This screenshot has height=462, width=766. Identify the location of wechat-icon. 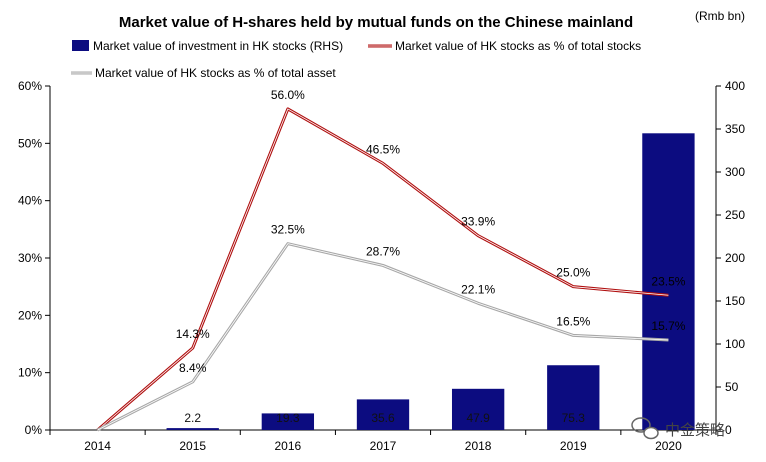
(645, 428).